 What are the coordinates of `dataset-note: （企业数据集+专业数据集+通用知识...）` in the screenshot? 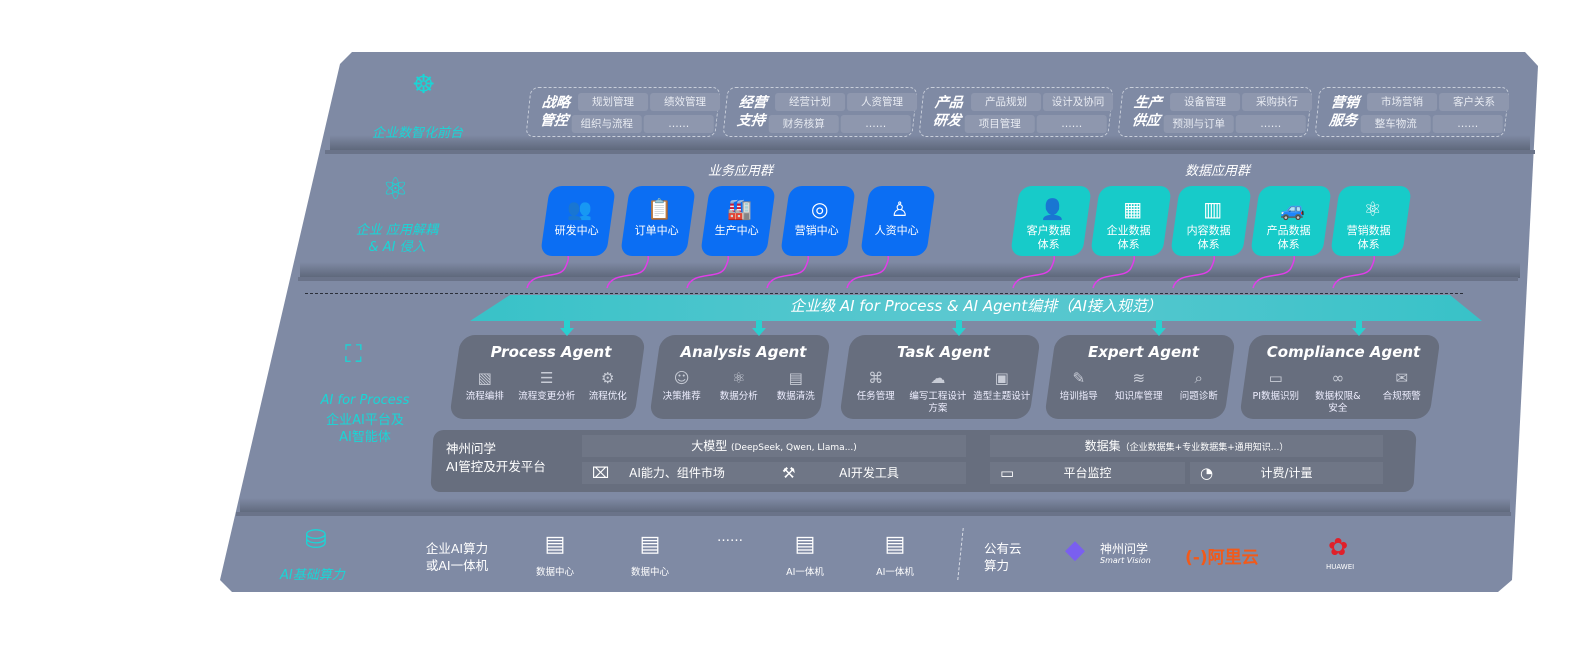 It's located at (1204, 448).